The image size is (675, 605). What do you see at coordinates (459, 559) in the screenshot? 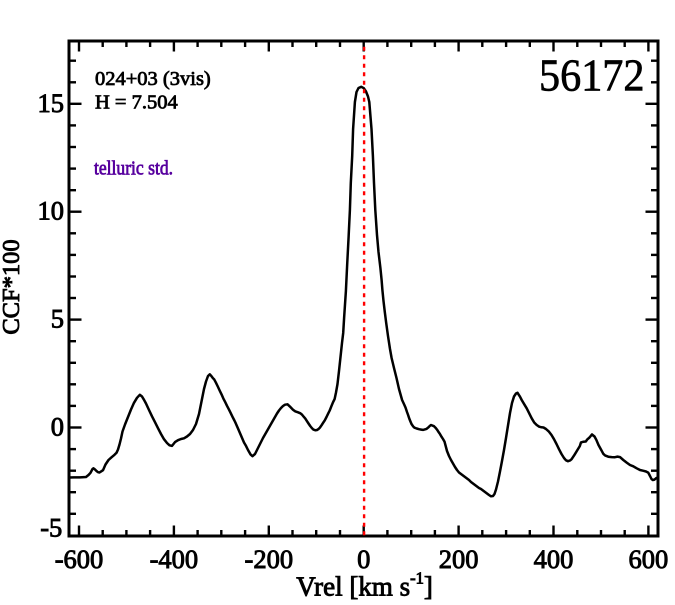
I see `svg-text: 200` at bounding box center [459, 559].